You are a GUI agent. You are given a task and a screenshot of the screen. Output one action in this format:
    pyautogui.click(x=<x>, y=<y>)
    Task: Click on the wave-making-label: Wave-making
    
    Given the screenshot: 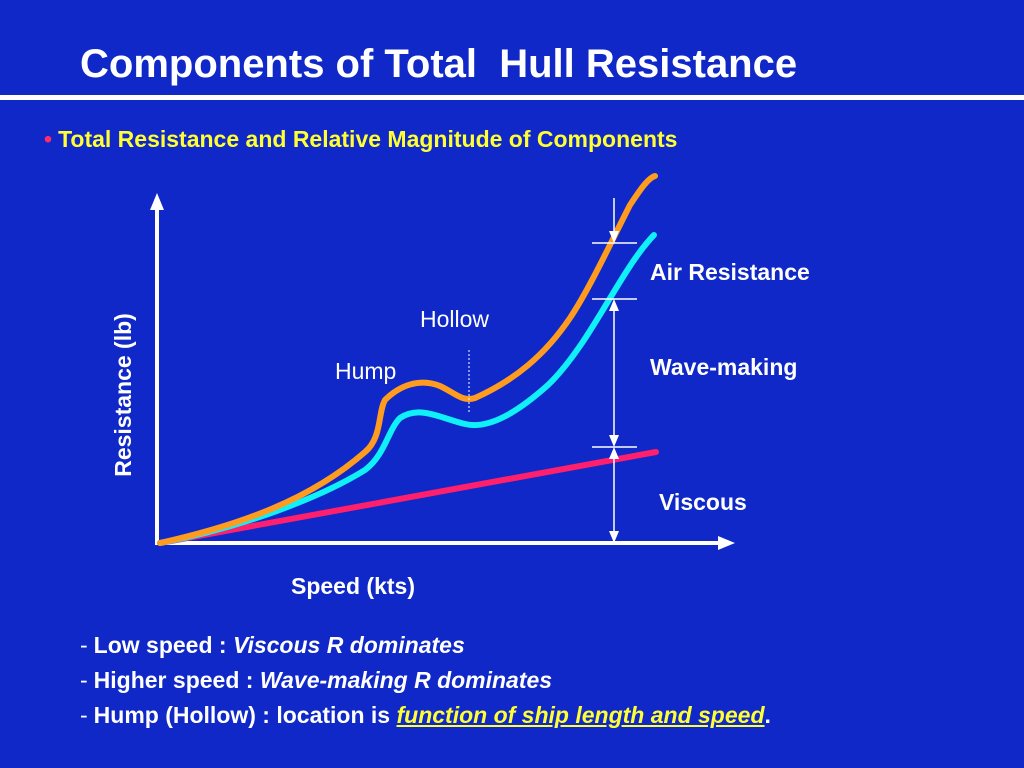 What is the action you would take?
    pyautogui.click(x=723, y=367)
    